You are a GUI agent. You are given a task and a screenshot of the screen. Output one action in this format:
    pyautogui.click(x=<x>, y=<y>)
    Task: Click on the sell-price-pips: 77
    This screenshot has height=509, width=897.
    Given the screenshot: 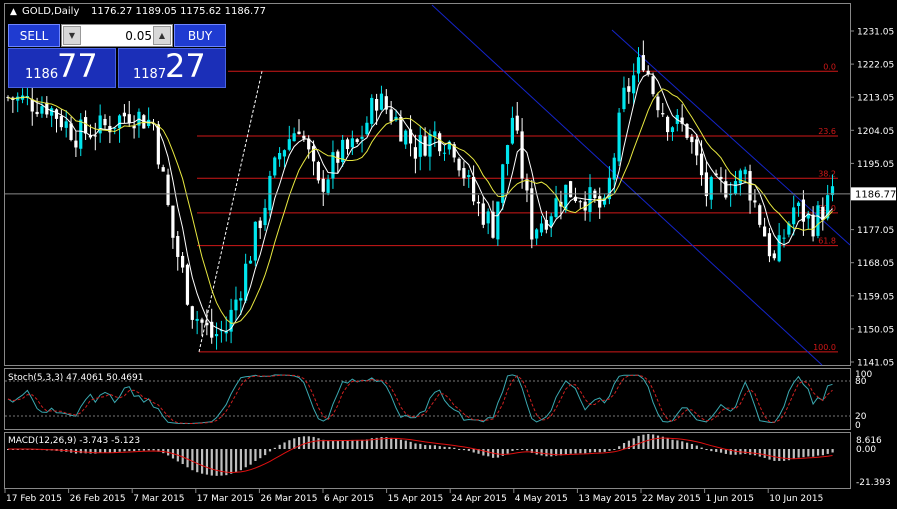 What is the action you would take?
    pyautogui.click(x=77, y=66)
    